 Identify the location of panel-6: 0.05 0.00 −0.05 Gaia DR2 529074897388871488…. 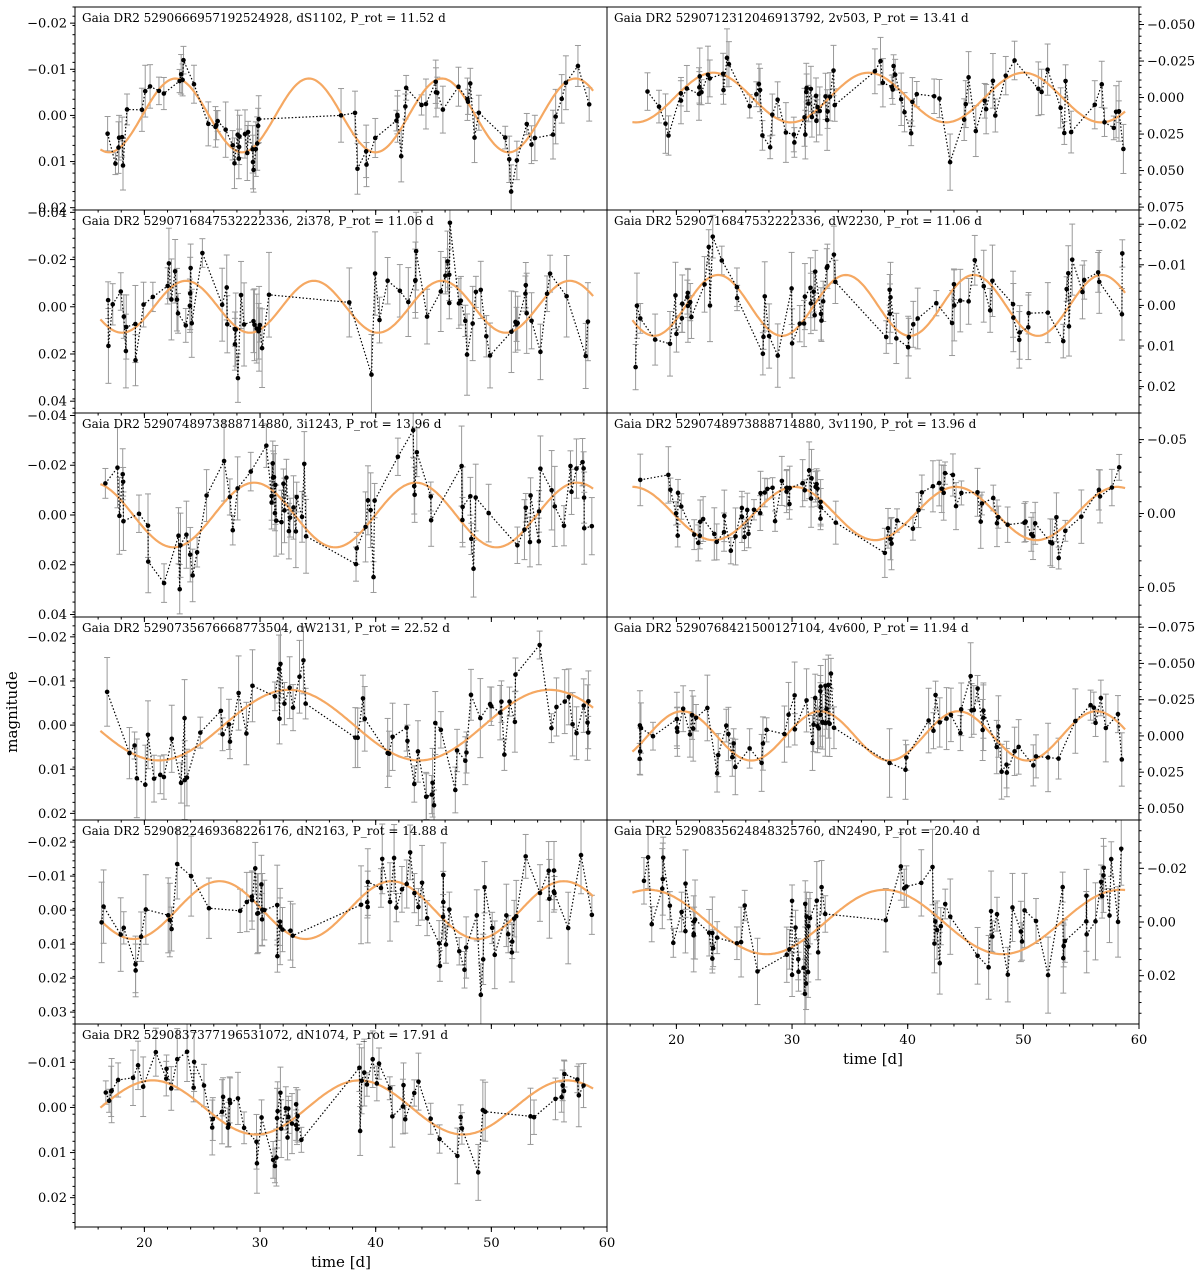
(896, 517).